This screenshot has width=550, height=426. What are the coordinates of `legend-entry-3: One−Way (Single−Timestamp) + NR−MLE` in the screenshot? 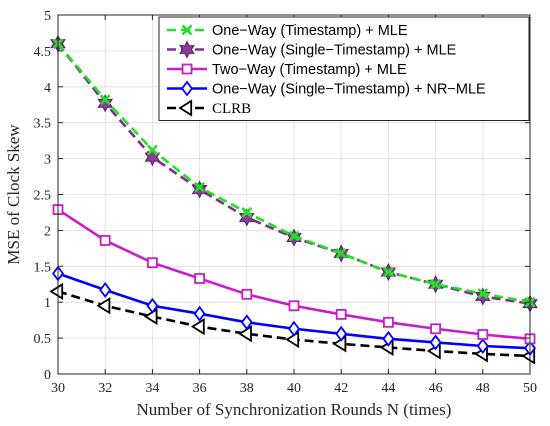 It's located at (326, 89).